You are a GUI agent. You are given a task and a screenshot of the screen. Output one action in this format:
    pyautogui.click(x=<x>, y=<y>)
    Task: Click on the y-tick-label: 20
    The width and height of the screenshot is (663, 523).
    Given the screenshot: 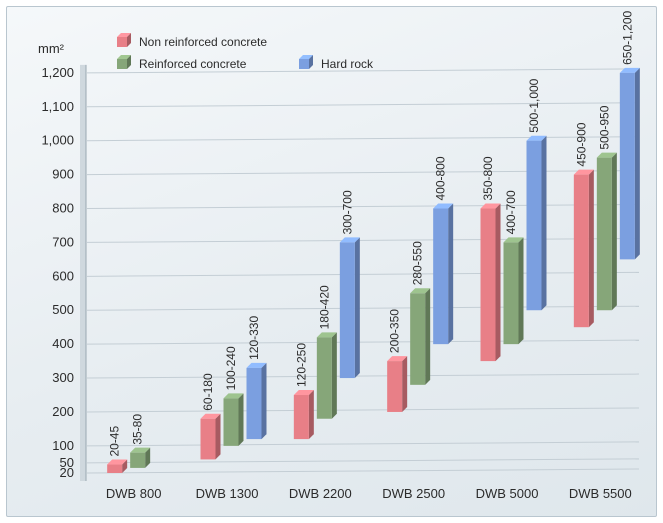 What is the action you would take?
    pyautogui.click(x=67, y=472)
    